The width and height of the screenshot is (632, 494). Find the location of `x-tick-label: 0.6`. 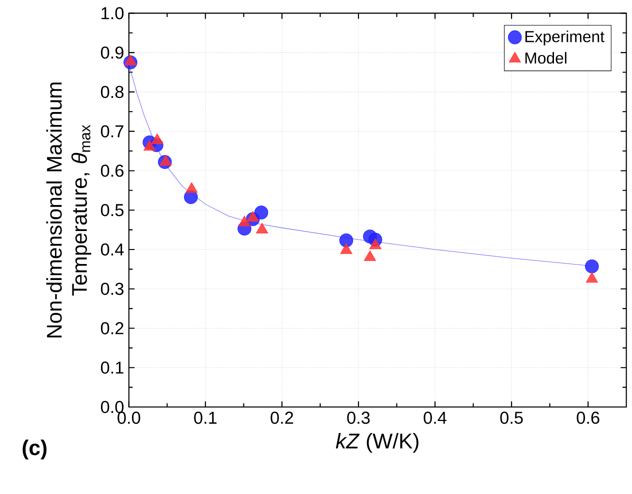

x-tick-label: 0.6 is located at coordinates (588, 418).